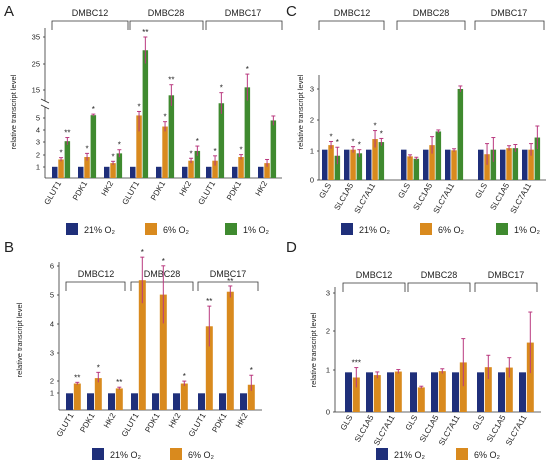 This screenshot has height=467, width=550. What do you see at coordinates (247, 132) in the screenshot?
I see `bar-a-pdk1-g3-s3` at bounding box center [247, 132].